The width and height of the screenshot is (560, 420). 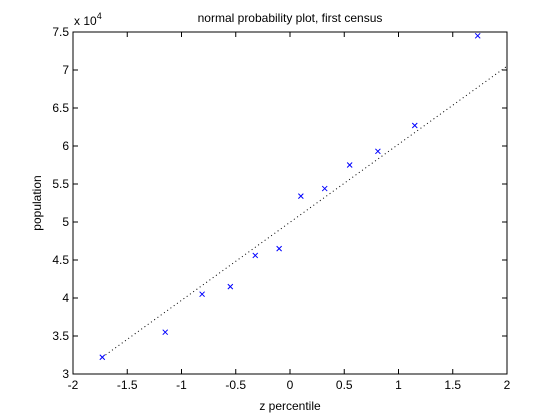 I want to click on x-tick-label: -2, so click(x=73, y=385).